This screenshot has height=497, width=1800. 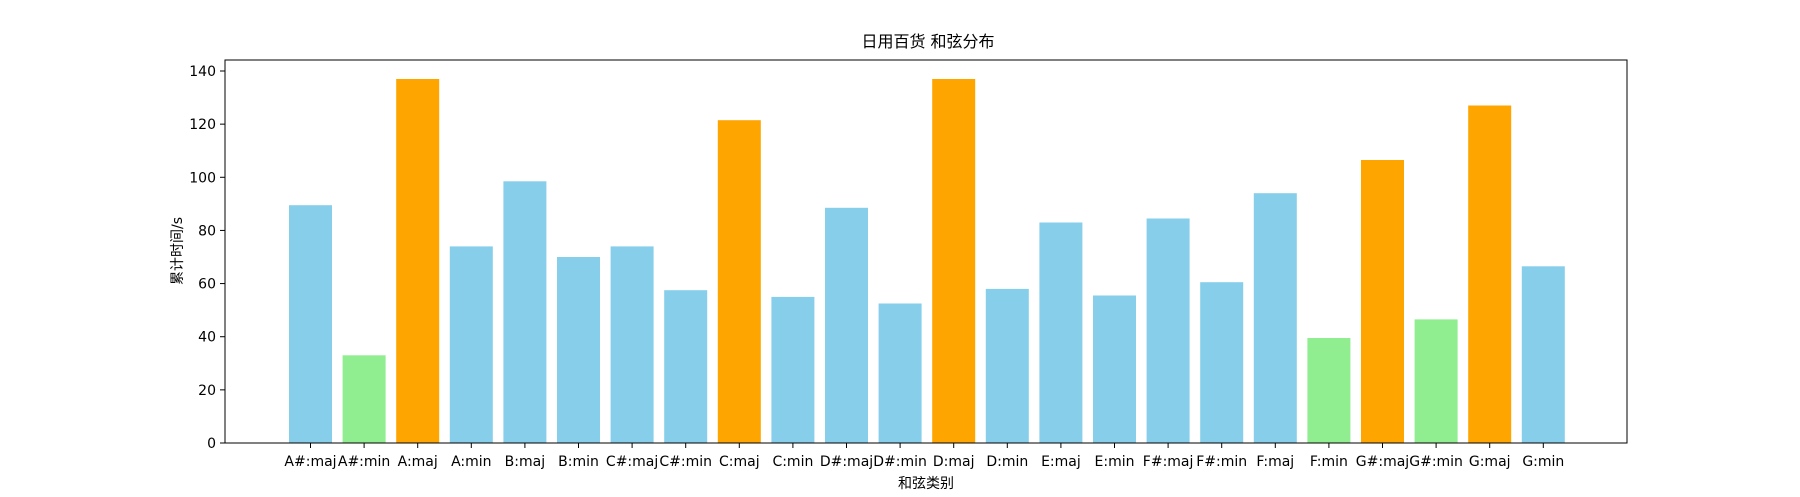 What do you see at coordinates (1329, 390) in the screenshot?
I see `bar-F-min` at bounding box center [1329, 390].